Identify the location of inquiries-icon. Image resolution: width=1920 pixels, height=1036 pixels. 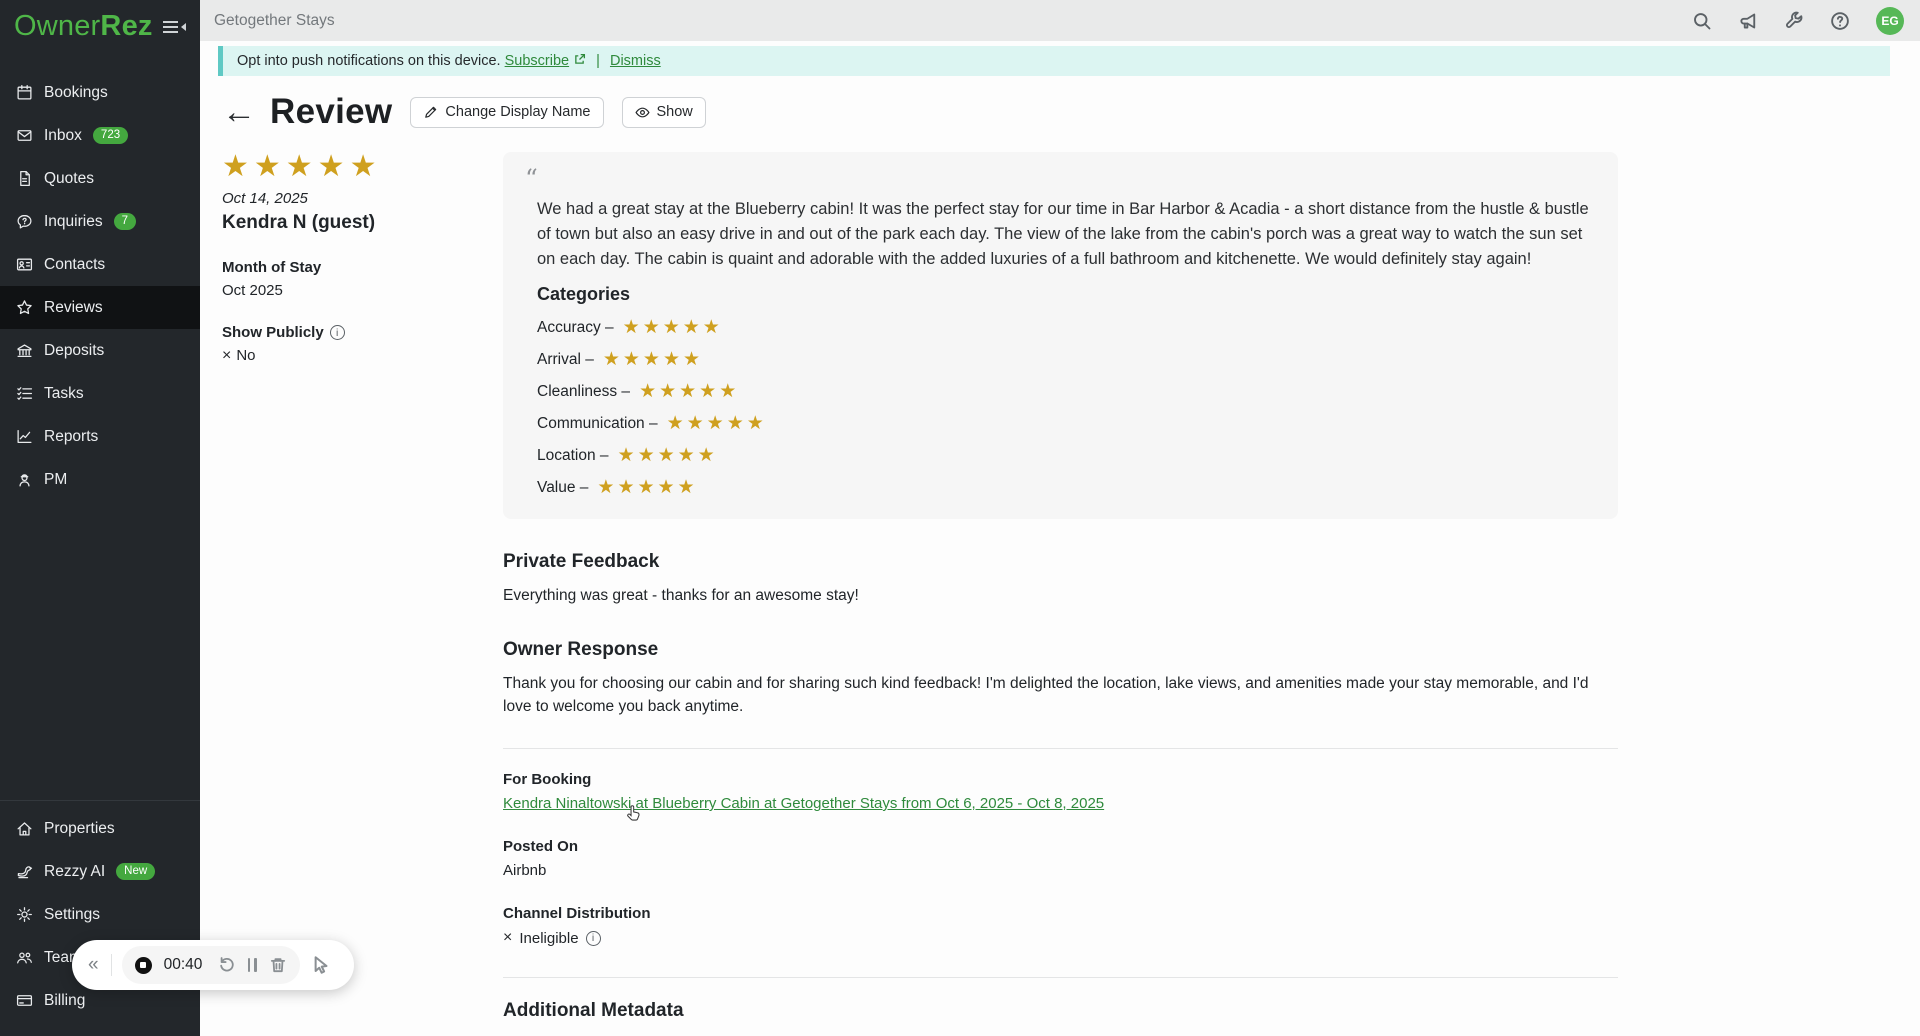
(24, 221).